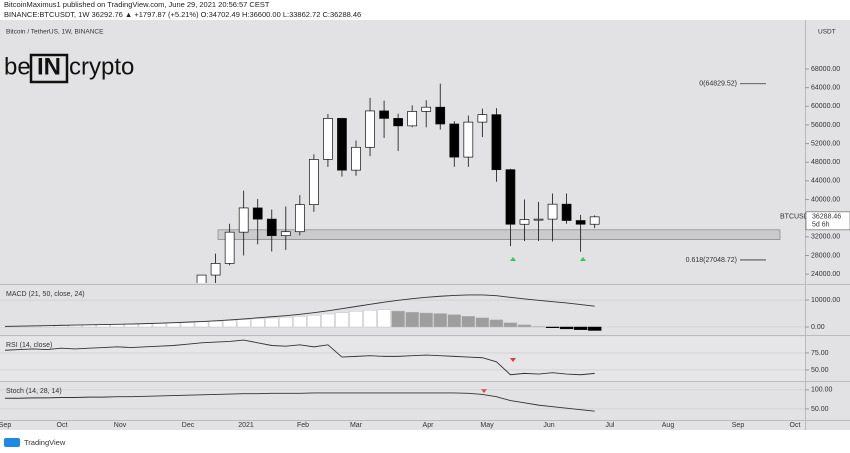 Image resolution: width=850 pixels, height=453 pixels. Describe the element at coordinates (101, 66) in the screenshot. I see `logo-right: crypto` at that location.